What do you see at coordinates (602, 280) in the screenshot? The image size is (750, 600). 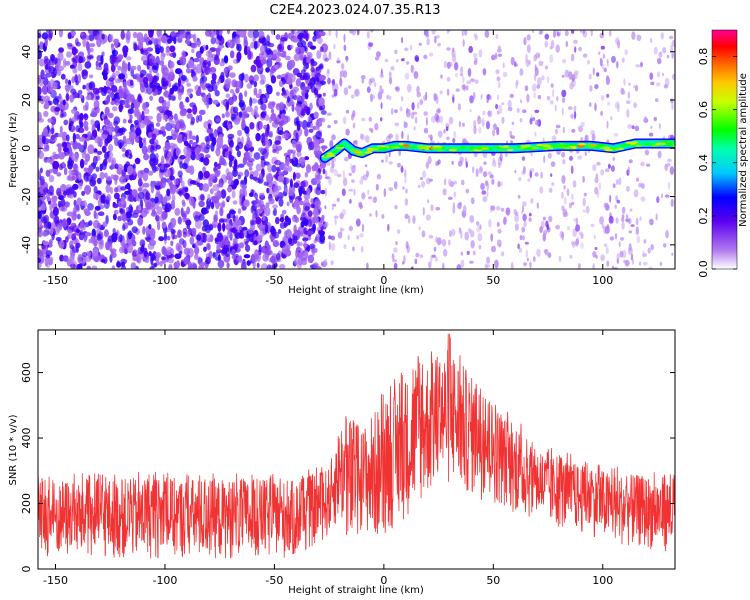 I see `spectrogram-xtick-label: 100` at bounding box center [602, 280].